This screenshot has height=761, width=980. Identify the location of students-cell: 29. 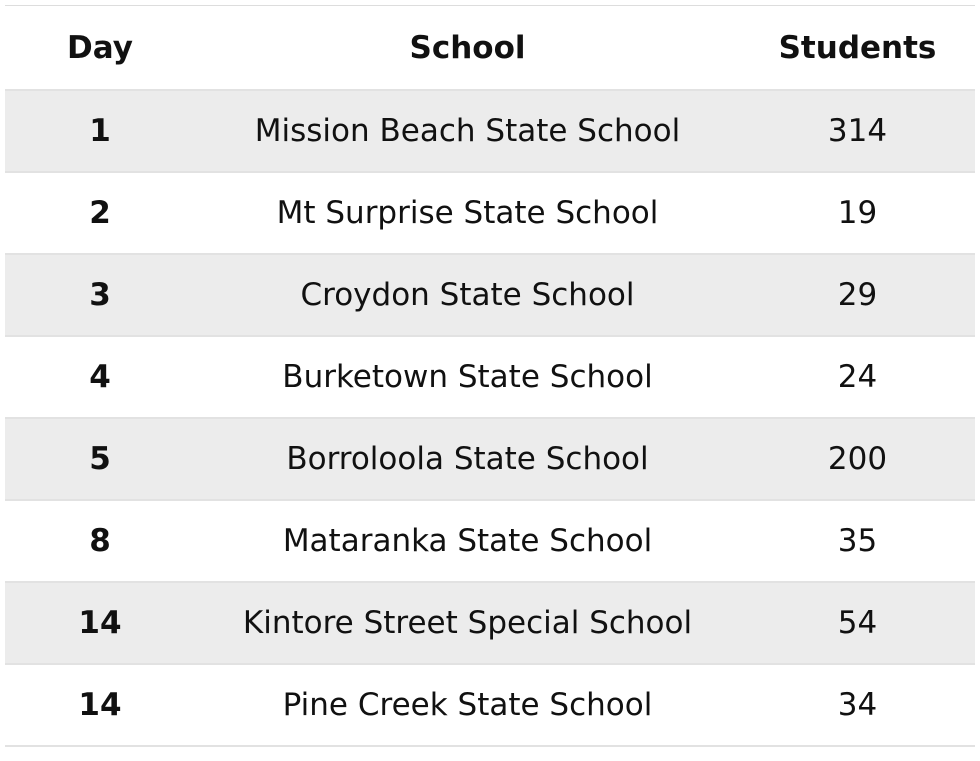
(857, 294).